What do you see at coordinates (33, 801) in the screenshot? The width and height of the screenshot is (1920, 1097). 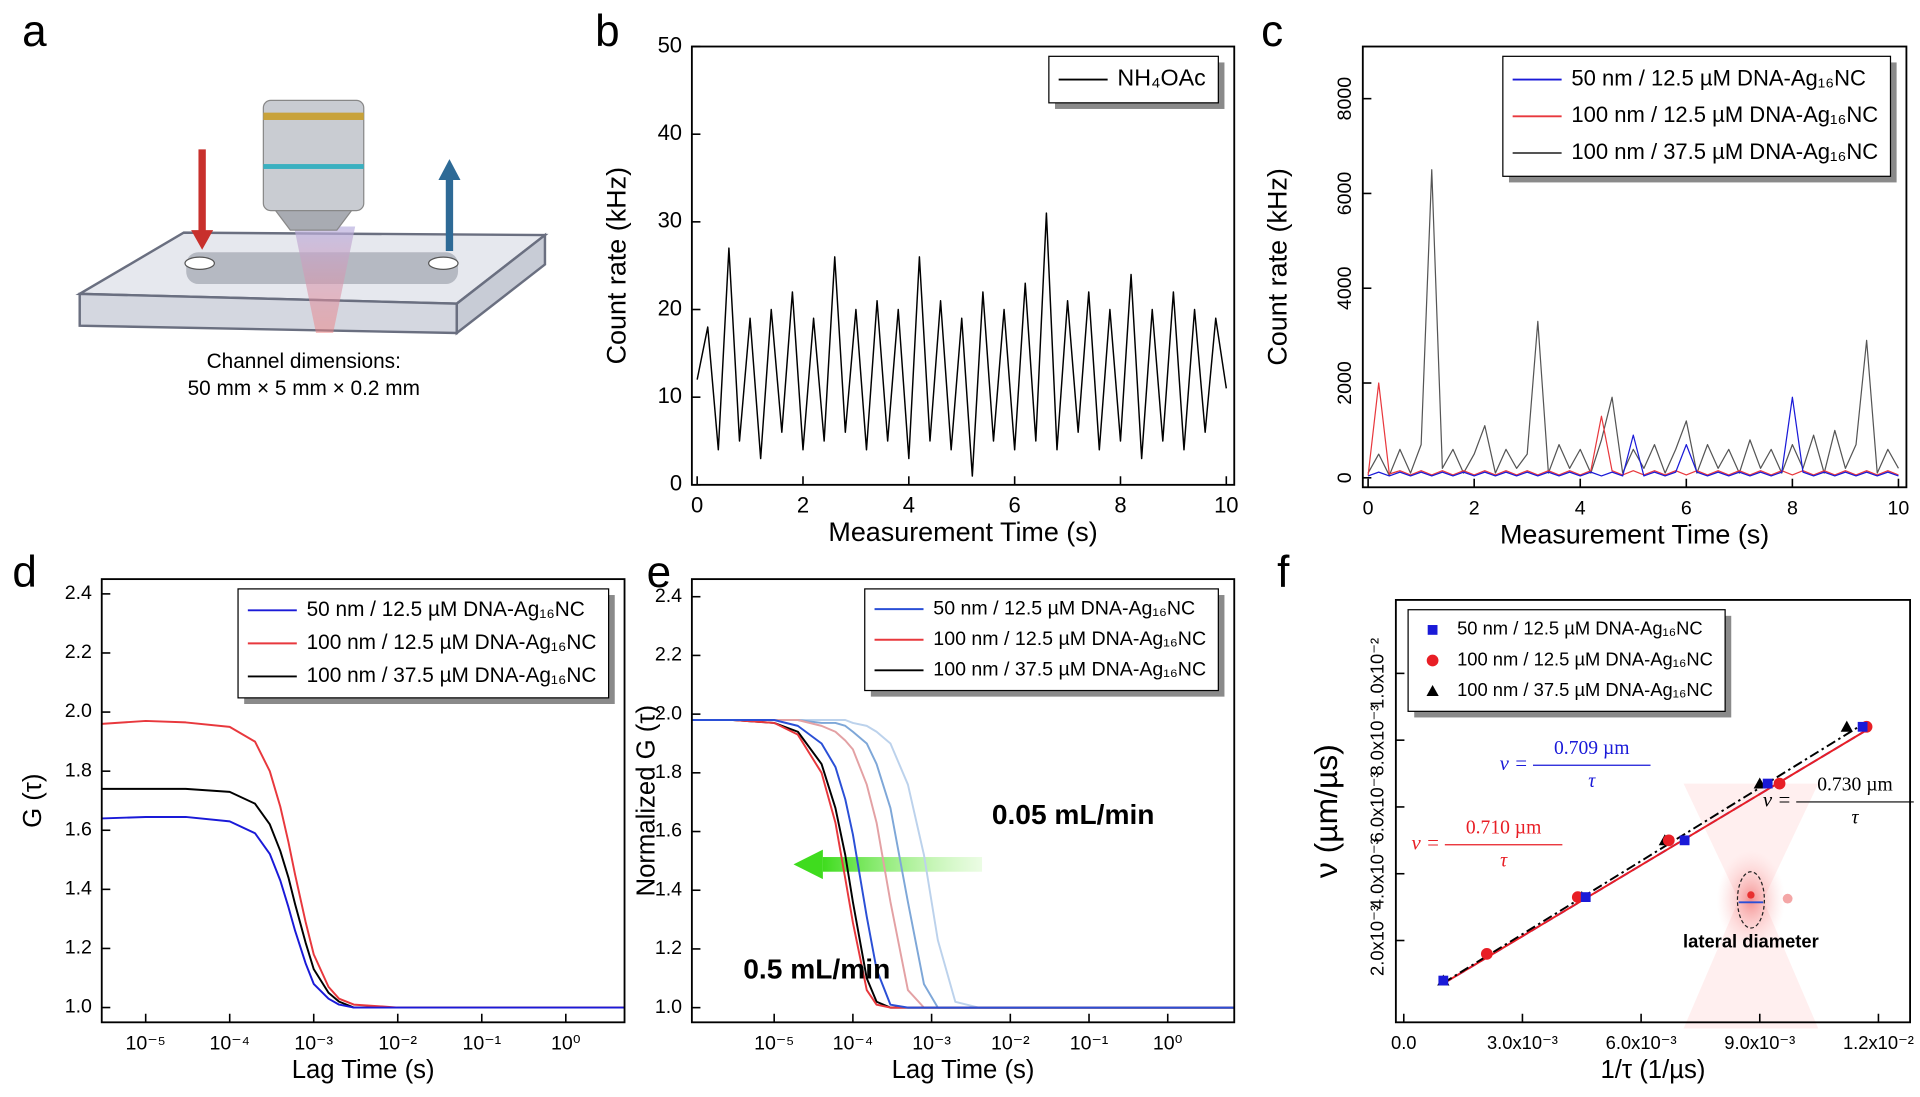 I see `y-axis-label: G (τ)` at bounding box center [33, 801].